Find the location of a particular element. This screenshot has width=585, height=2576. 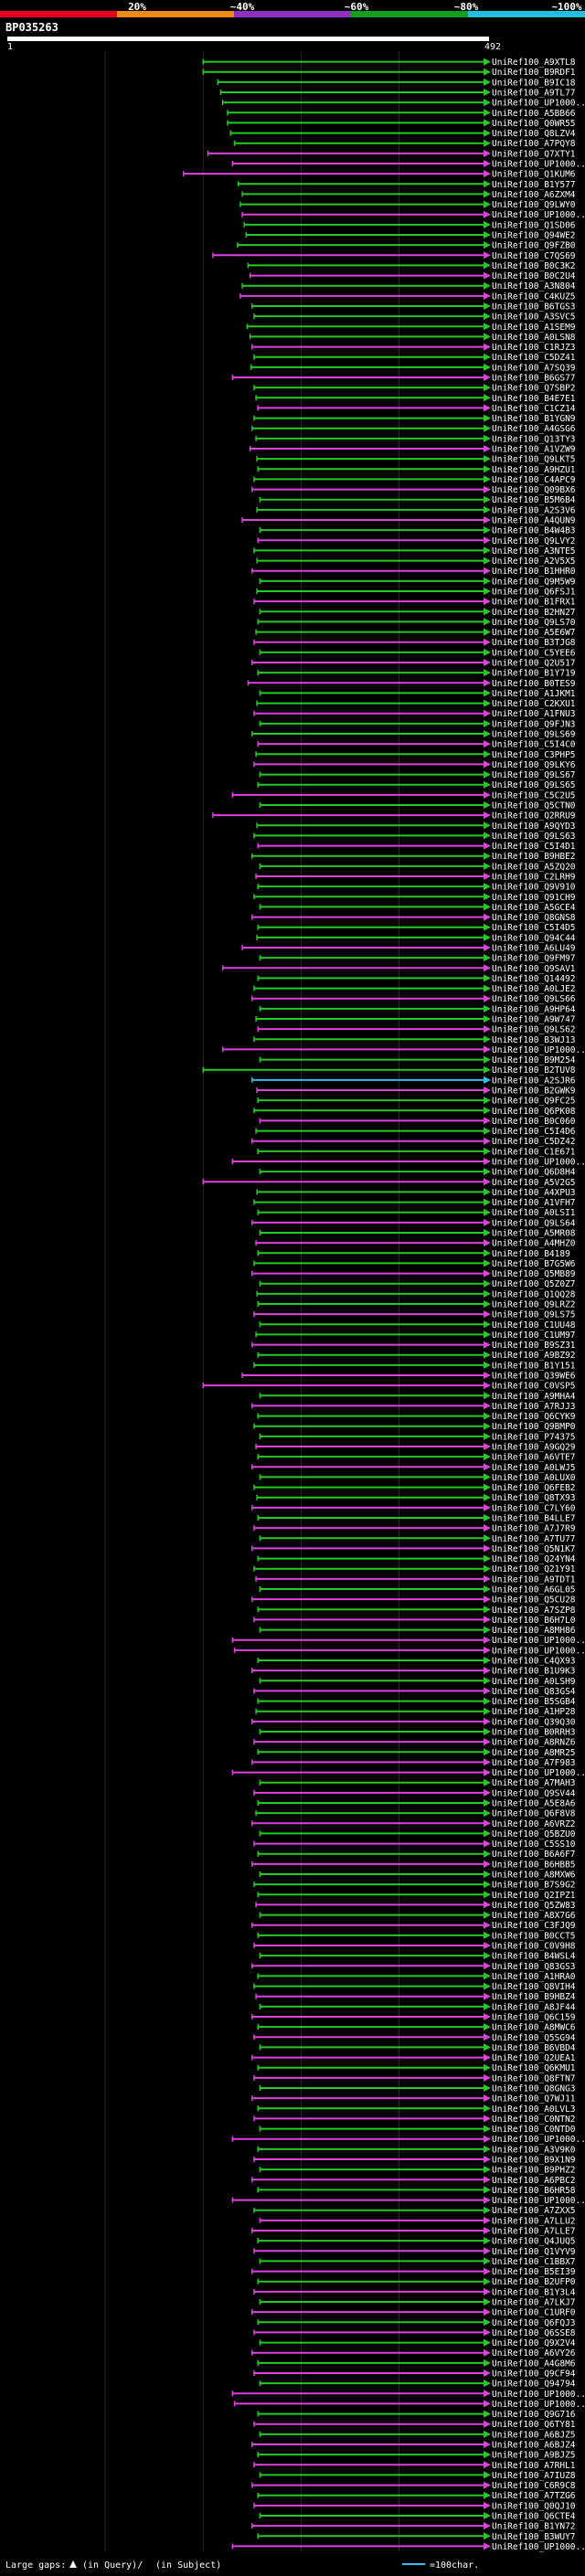

hit-label: UniRef100_B2GWK9 is located at coordinates (534, 1092).